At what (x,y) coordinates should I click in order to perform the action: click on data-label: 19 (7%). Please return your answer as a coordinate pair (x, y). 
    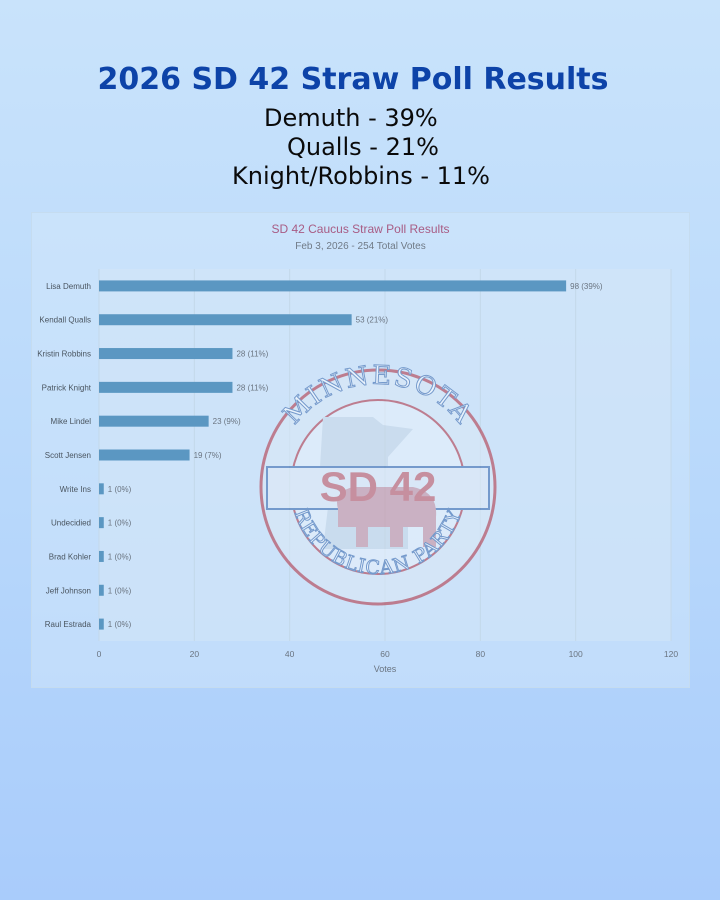
    Looking at the image, I should click on (208, 455).